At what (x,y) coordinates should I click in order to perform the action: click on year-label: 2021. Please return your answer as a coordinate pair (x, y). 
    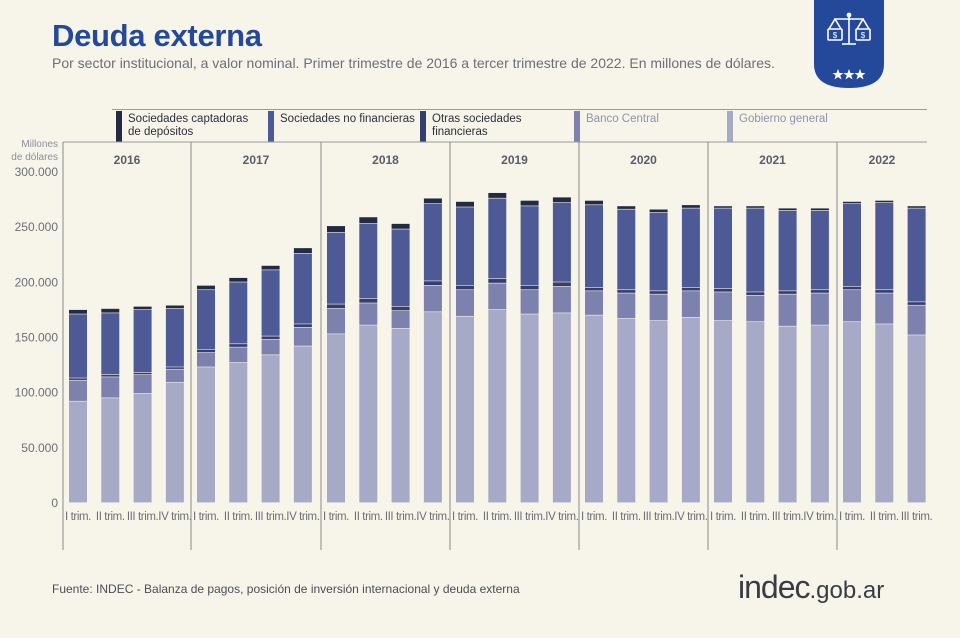
    Looking at the image, I should click on (772, 160).